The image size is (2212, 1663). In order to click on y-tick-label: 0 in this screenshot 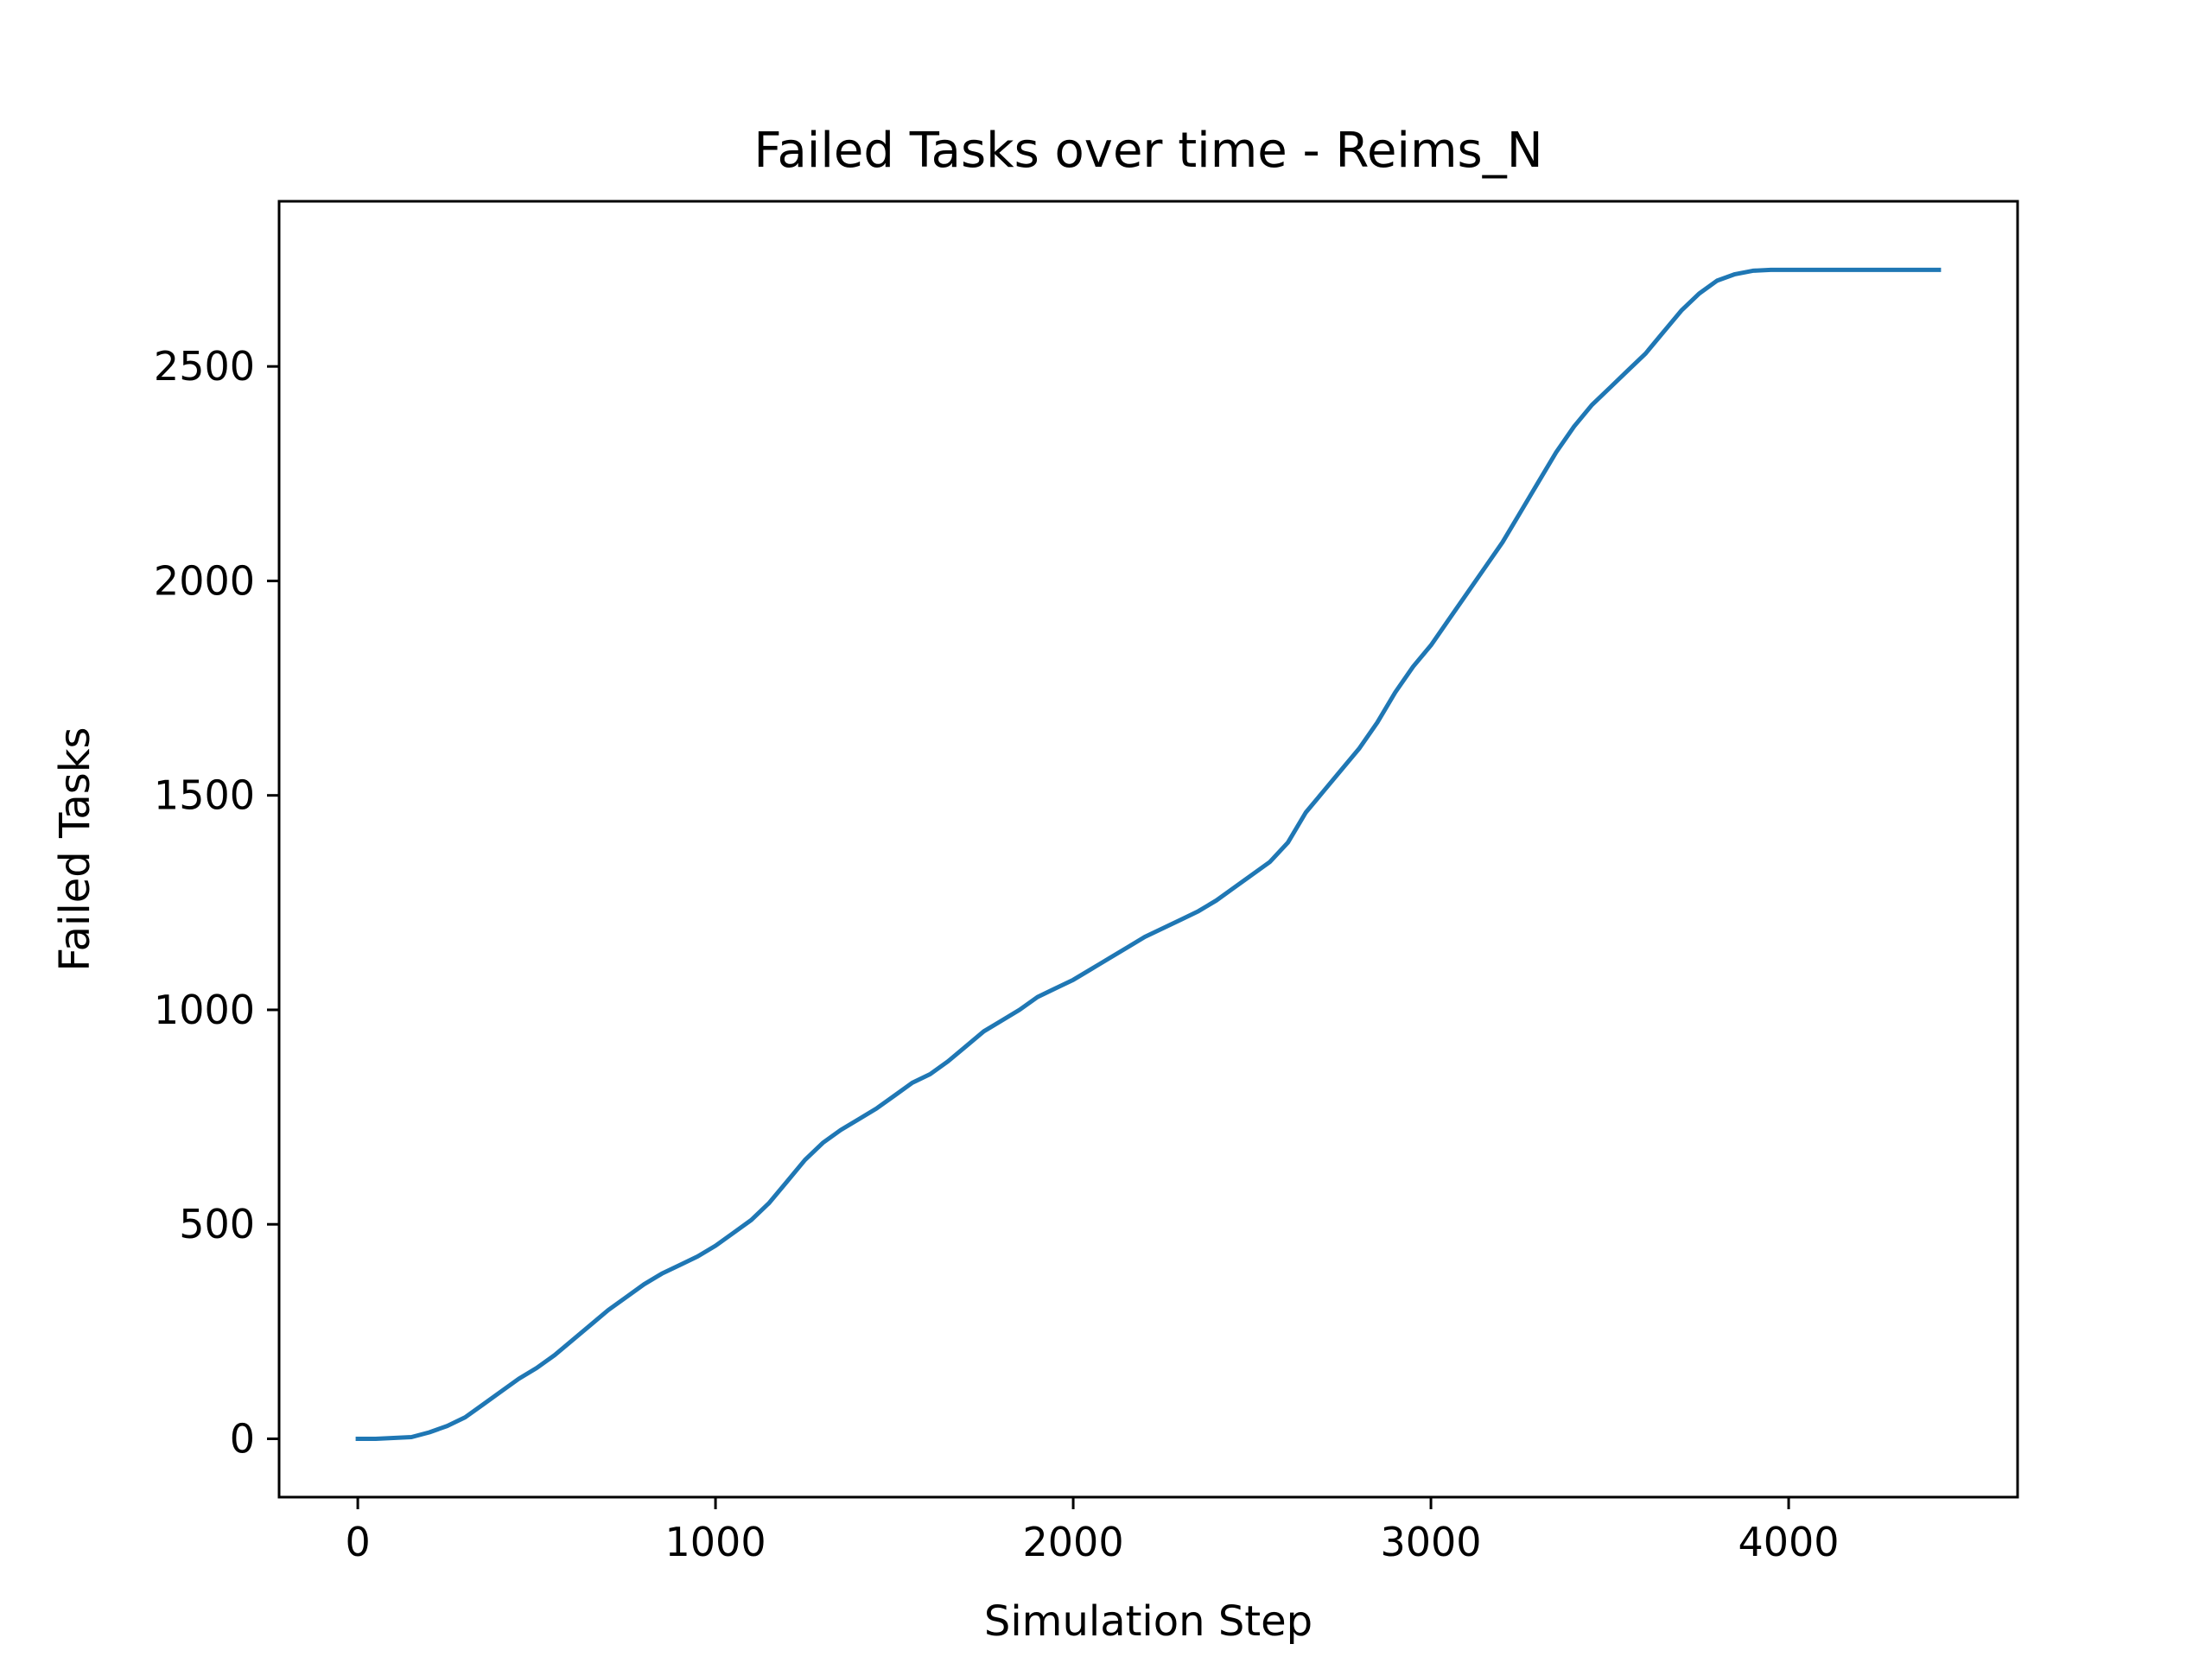, I will do `click(242, 1439)`.